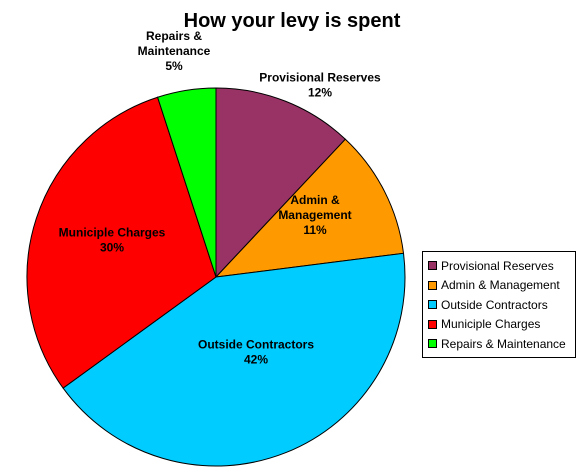 This screenshot has width=584, height=472. I want to click on slice-label-line: Management, so click(314, 215).